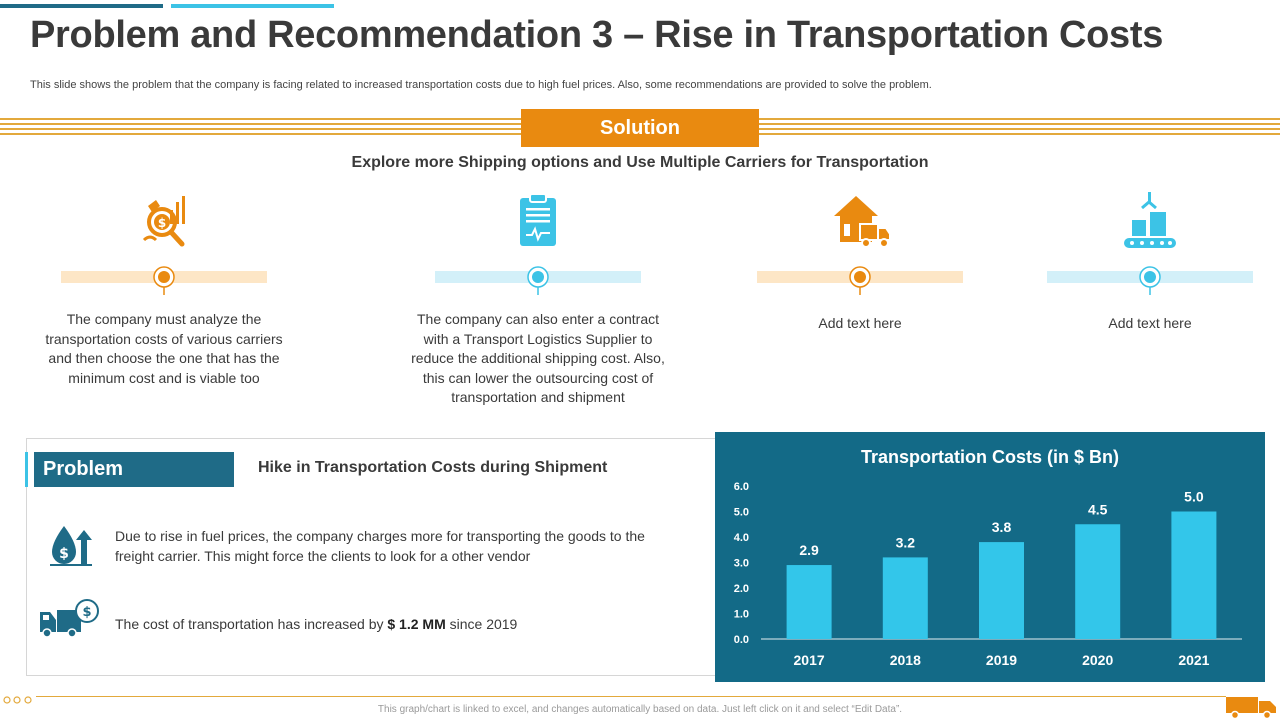  Describe the element at coordinates (1194, 497) in the screenshot. I see `data-label: 5.0` at that location.